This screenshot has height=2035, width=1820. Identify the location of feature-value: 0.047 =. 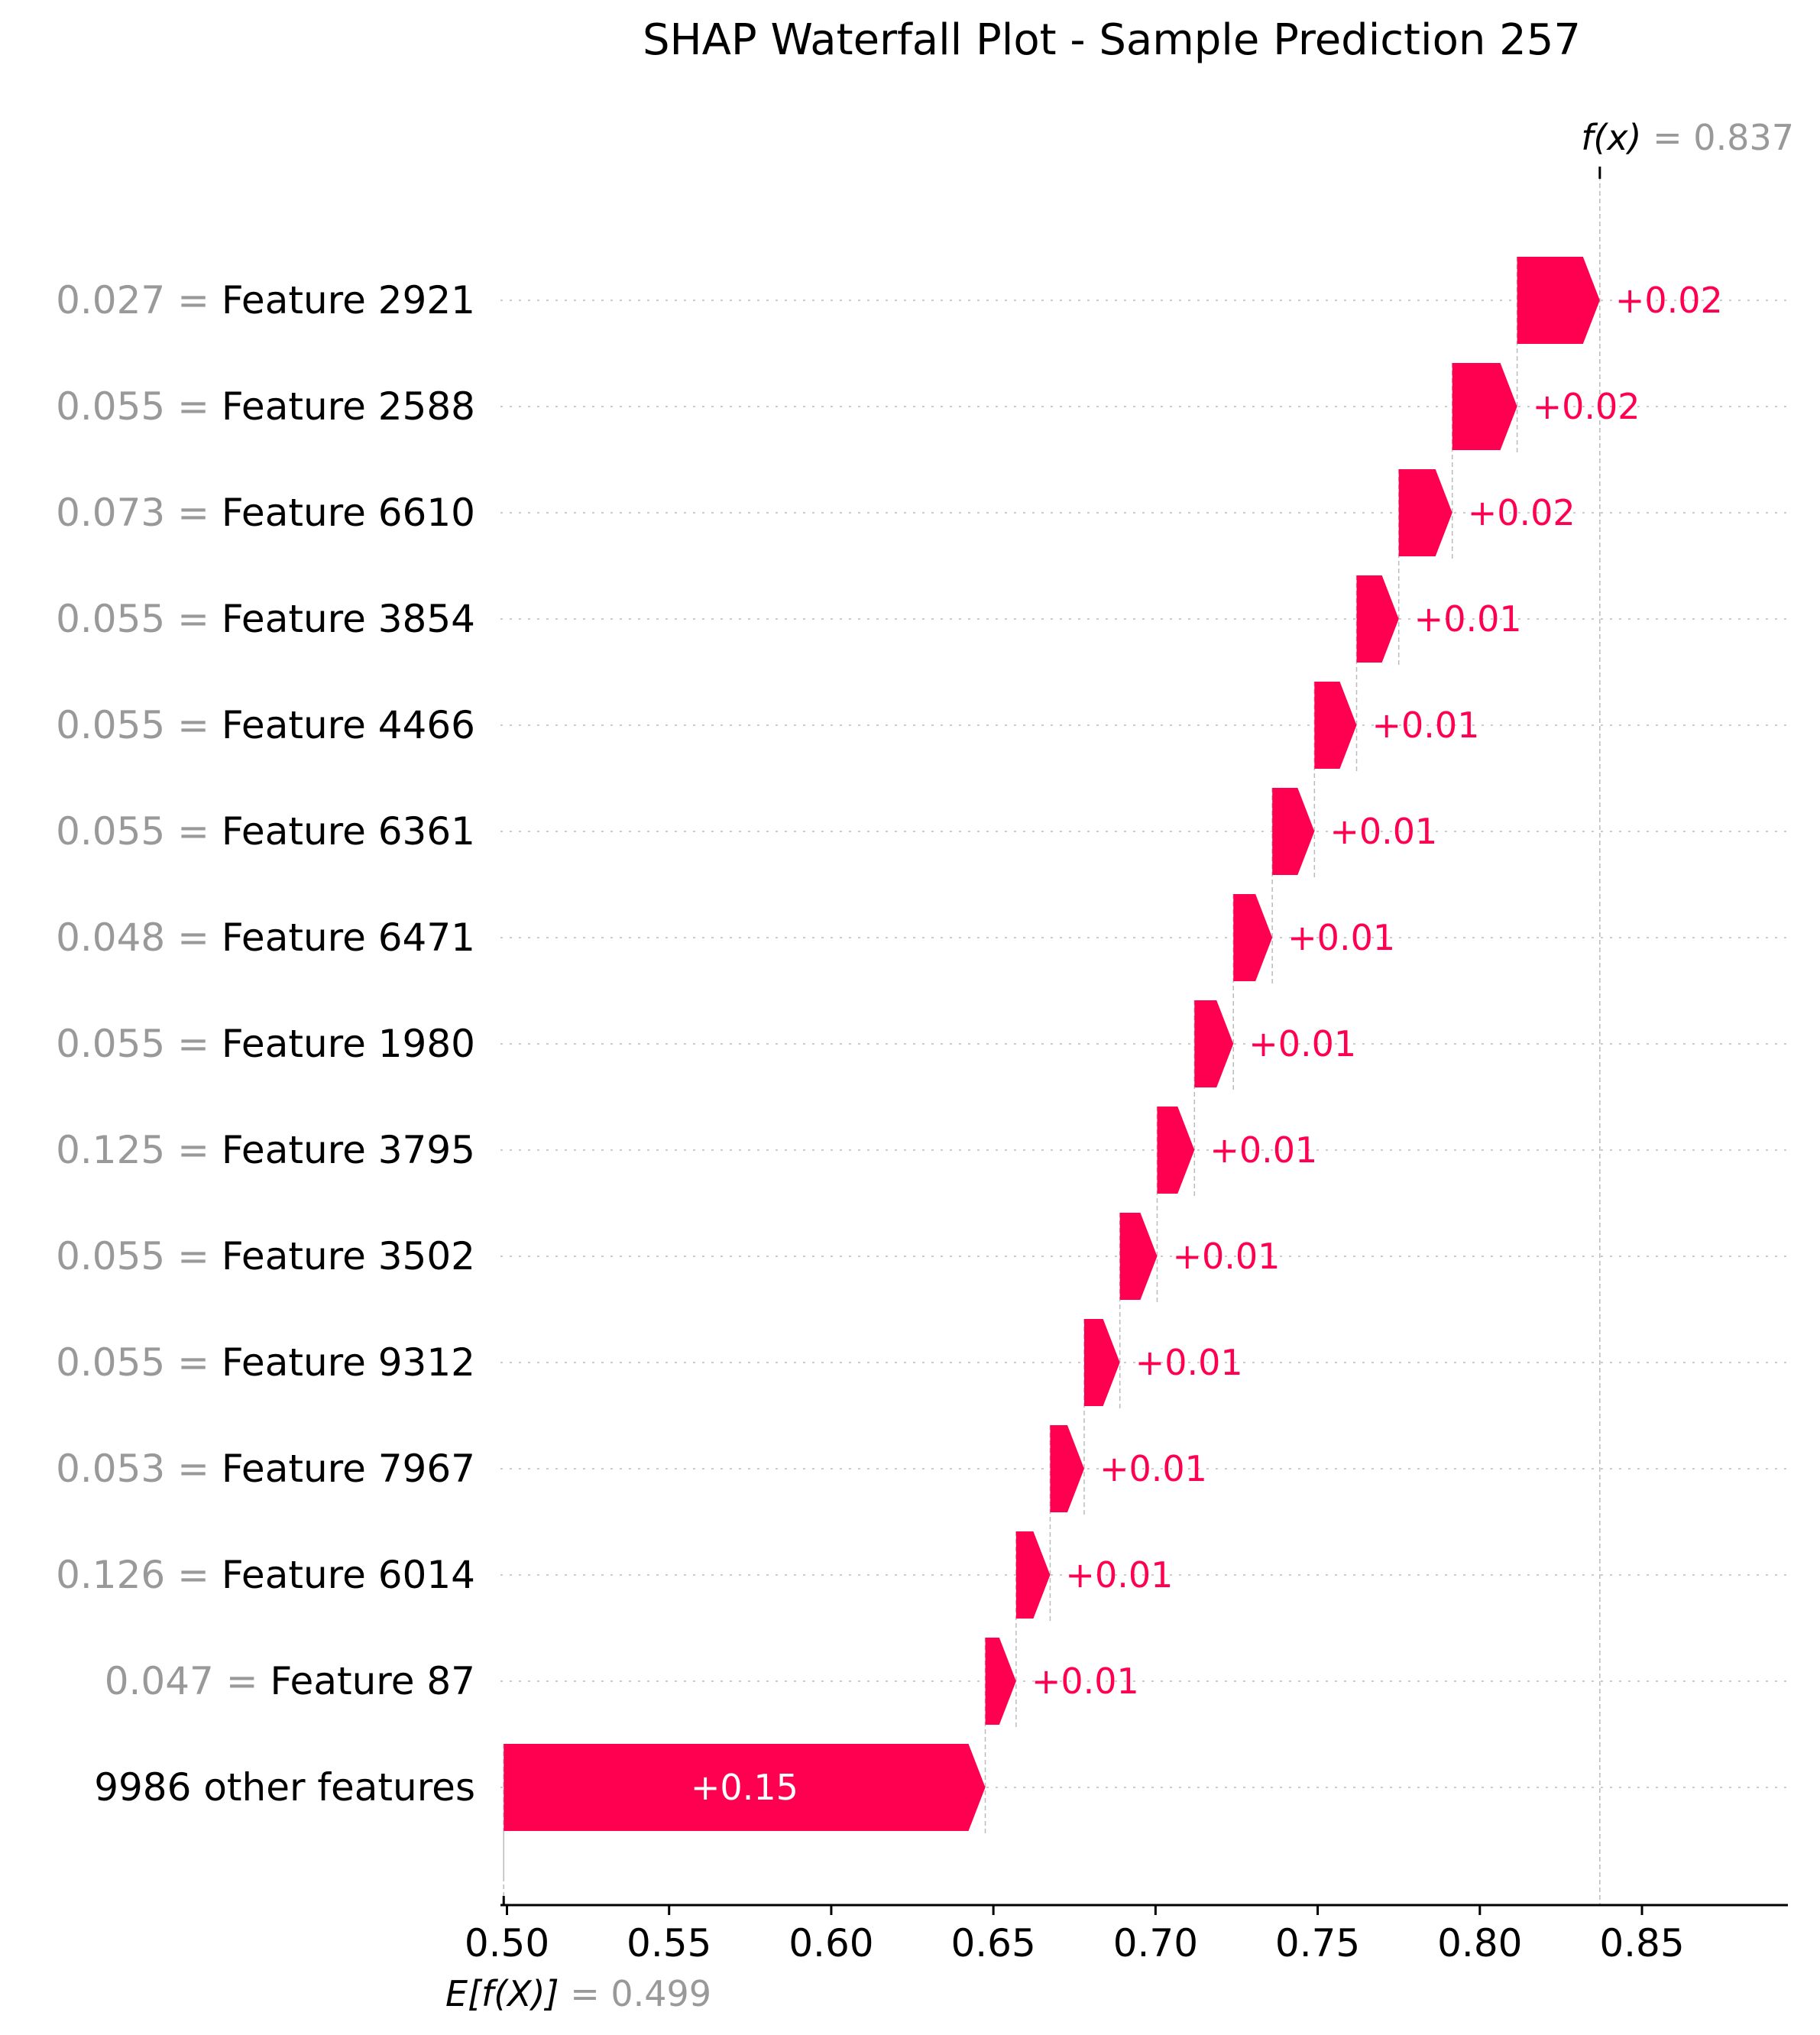
(187, 1681).